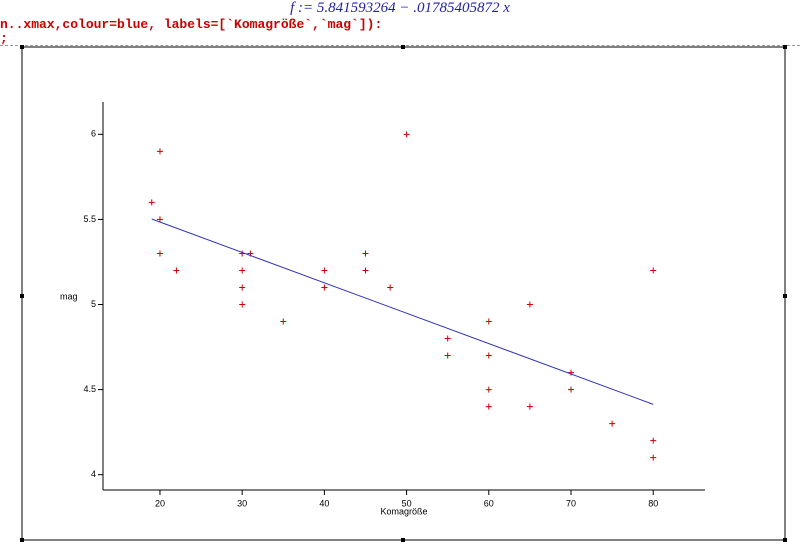 This screenshot has width=800, height=553. Describe the element at coordinates (489, 503) in the screenshot. I see `x-tick-label: 60` at that location.